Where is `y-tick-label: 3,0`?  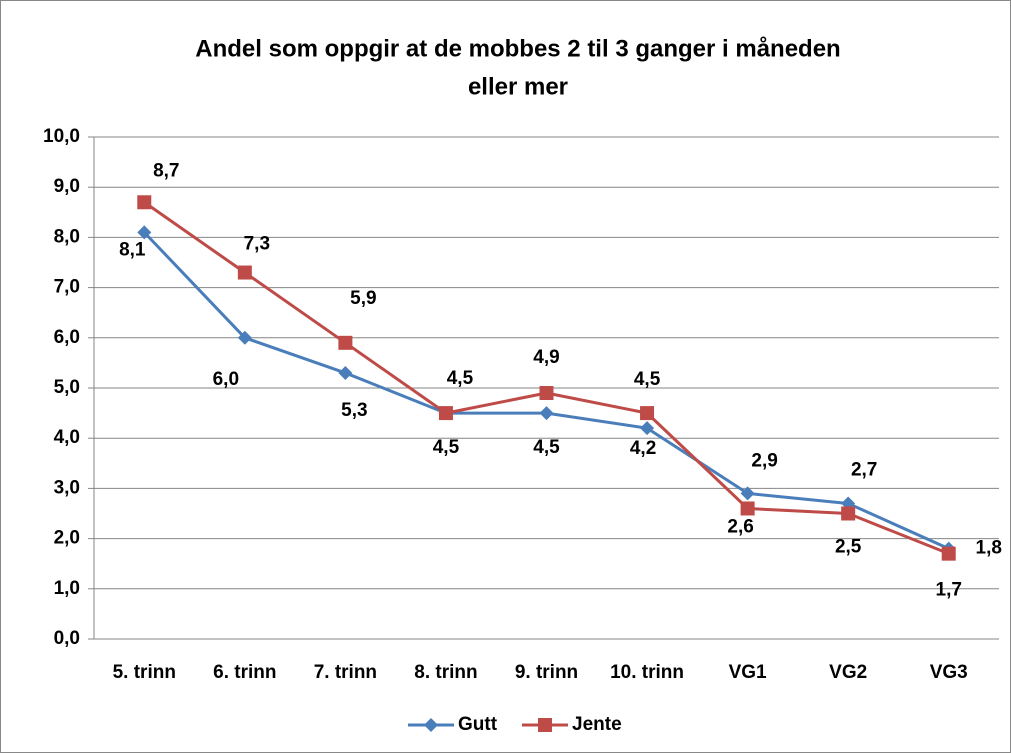
y-tick-label: 3,0 is located at coordinates (67, 487).